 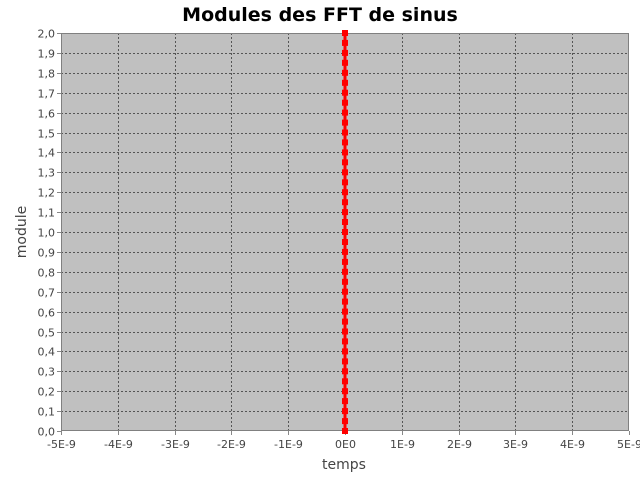 I want to click on x-tick-label: 4E-9, so click(x=572, y=444).